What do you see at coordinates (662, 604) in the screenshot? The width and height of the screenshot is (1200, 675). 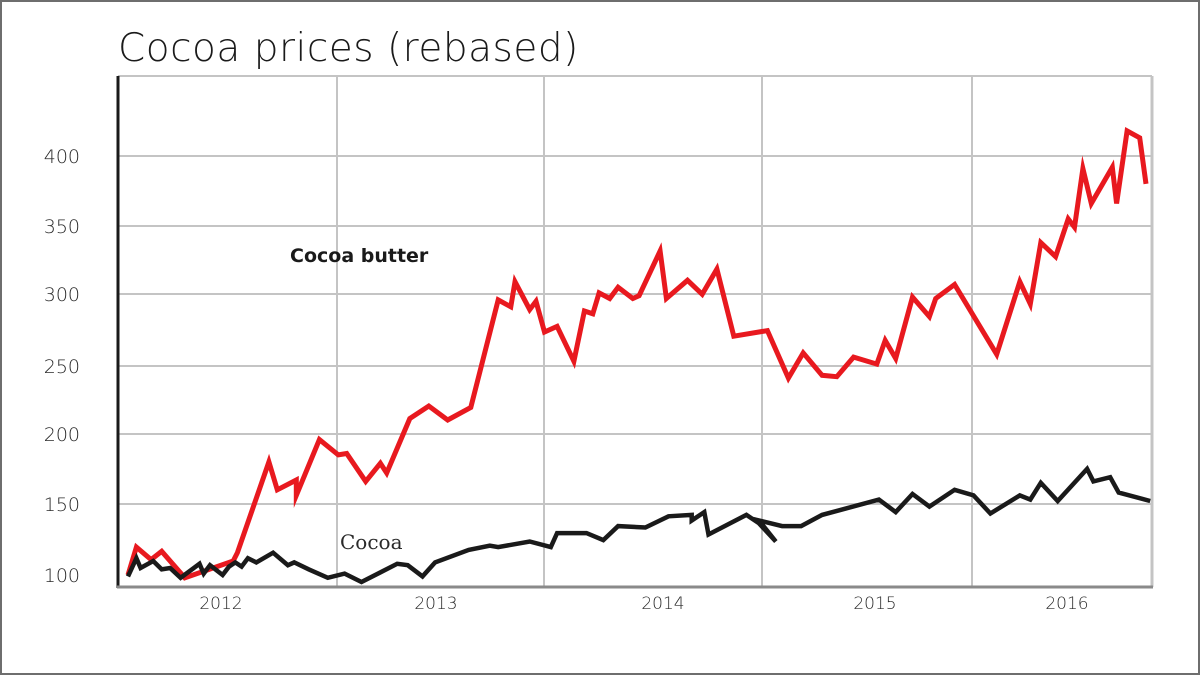 I see `x-tick-2014: 2014` at bounding box center [662, 604].